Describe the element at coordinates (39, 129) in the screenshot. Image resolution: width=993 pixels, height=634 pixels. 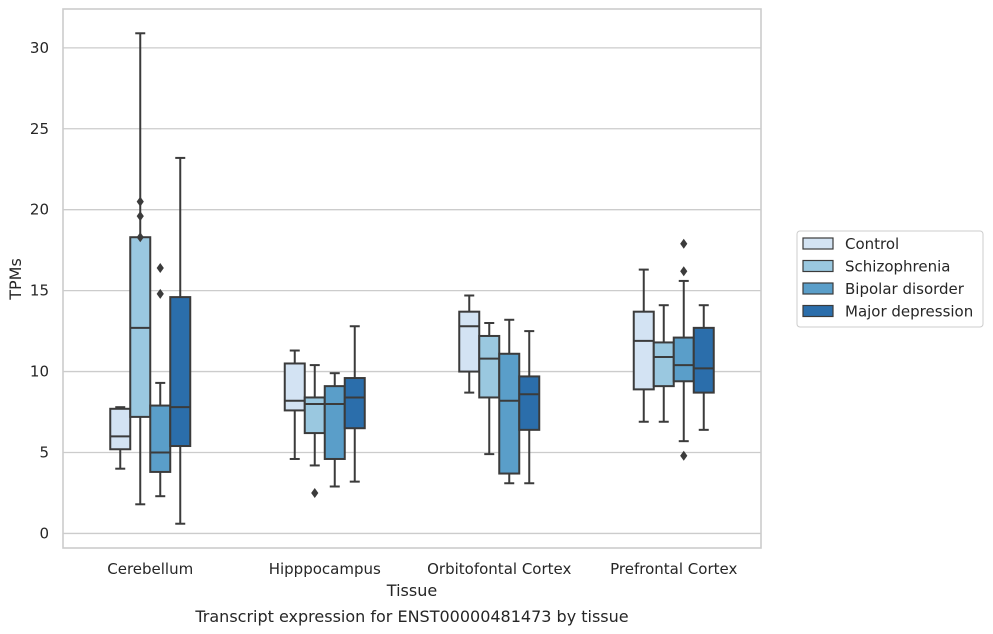
I see `y-tick-label: 25` at that location.